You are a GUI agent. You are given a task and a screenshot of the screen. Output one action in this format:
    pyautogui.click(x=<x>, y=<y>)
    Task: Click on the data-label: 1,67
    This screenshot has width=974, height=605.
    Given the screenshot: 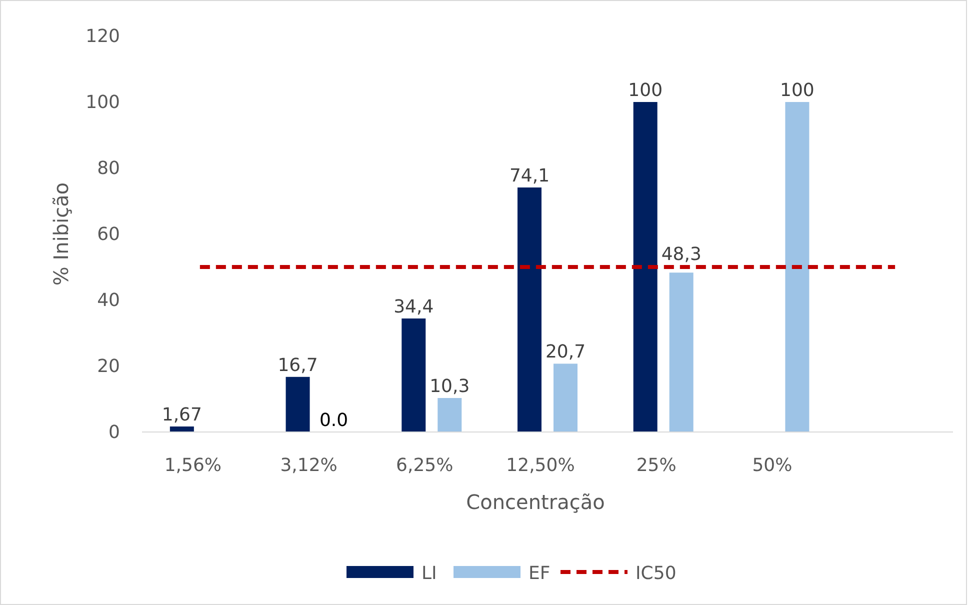 What is the action you would take?
    pyautogui.click(x=182, y=415)
    